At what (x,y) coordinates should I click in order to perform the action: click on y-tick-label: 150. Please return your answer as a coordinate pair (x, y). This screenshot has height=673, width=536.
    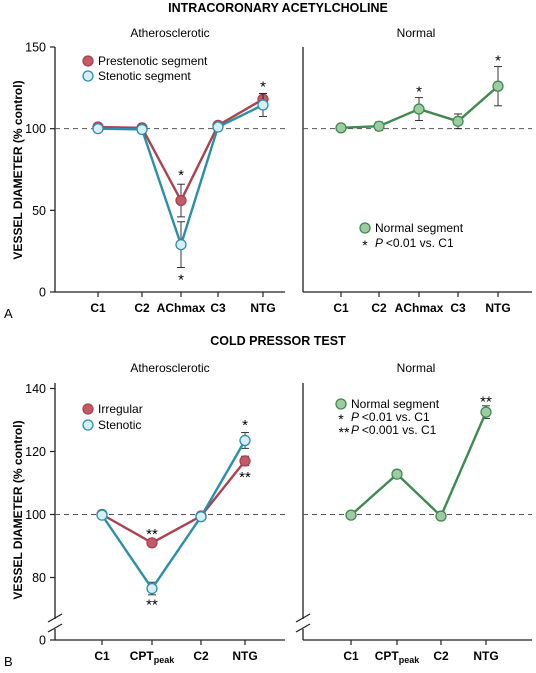
    Looking at the image, I should click on (35, 48).